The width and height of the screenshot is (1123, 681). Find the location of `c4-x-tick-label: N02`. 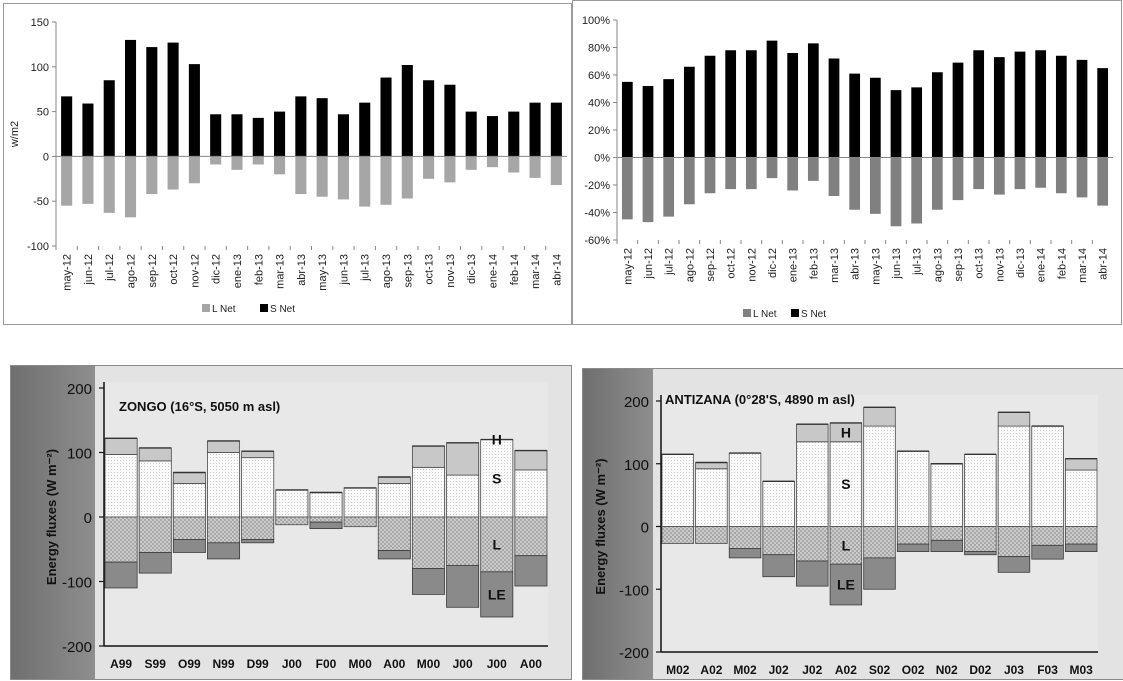

c4-x-tick-label: N02 is located at coordinates (947, 670).